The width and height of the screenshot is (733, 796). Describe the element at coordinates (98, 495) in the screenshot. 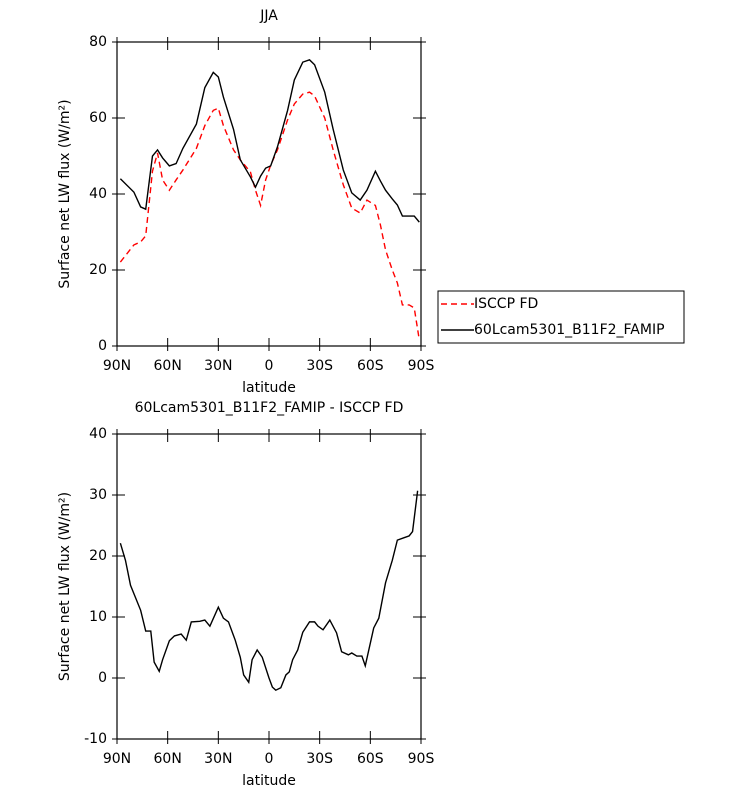

I see `y-tick-label: 30` at that location.